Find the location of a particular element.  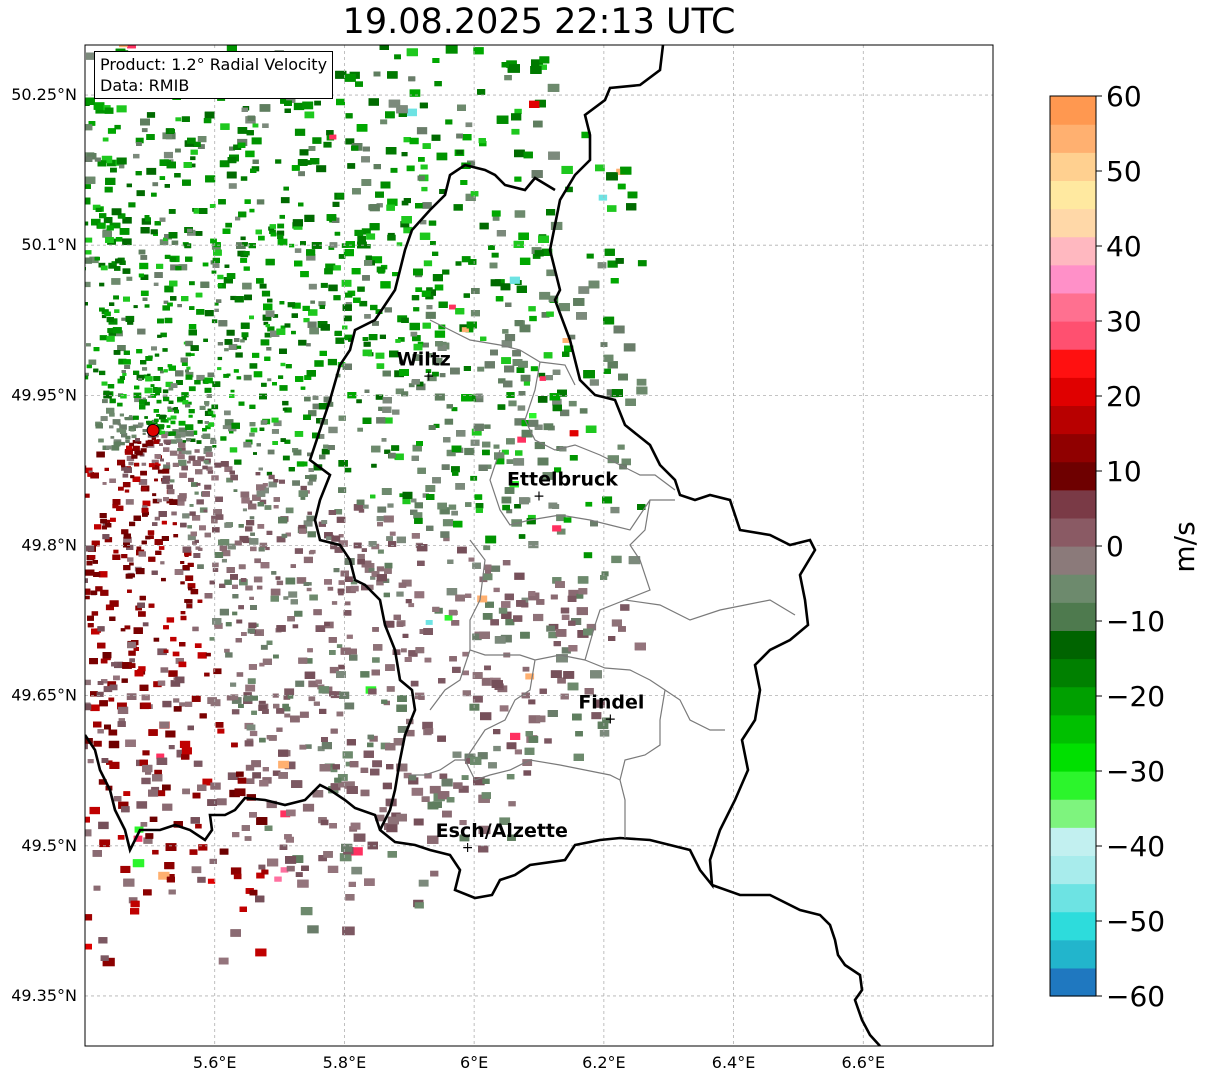

city-markers: +Wiltz+Ettelbruck+Findel+Esch/Alzette is located at coordinates (521, 601).